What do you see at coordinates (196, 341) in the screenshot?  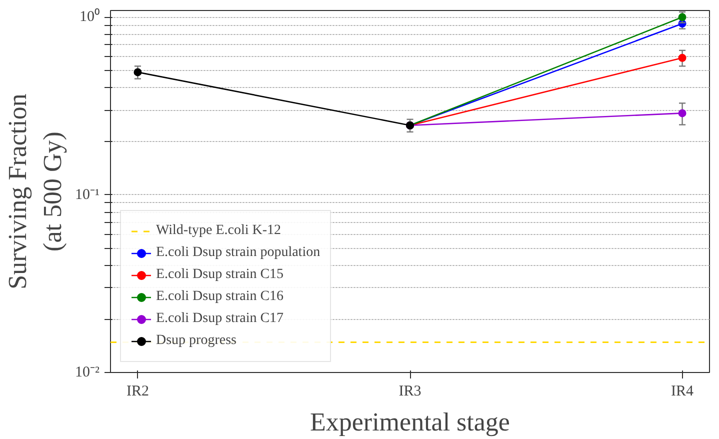 I see `legend-label: Dsup progress` at bounding box center [196, 341].